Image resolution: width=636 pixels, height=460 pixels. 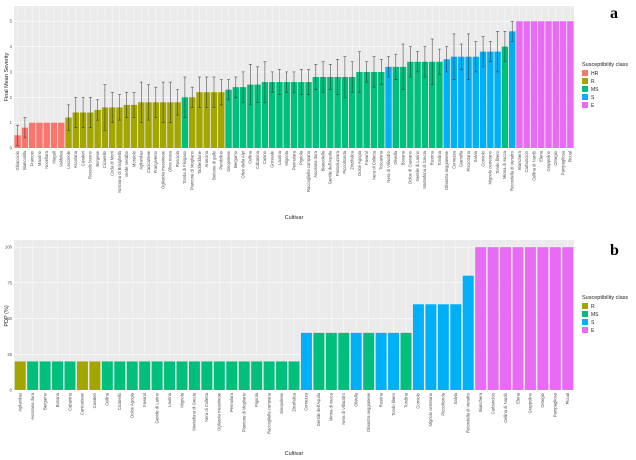 What do you see at coordinates (7, 315) in the screenshot?
I see `panel-b-y-axis-label: PDP (%)` at bounding box center [7, 315].